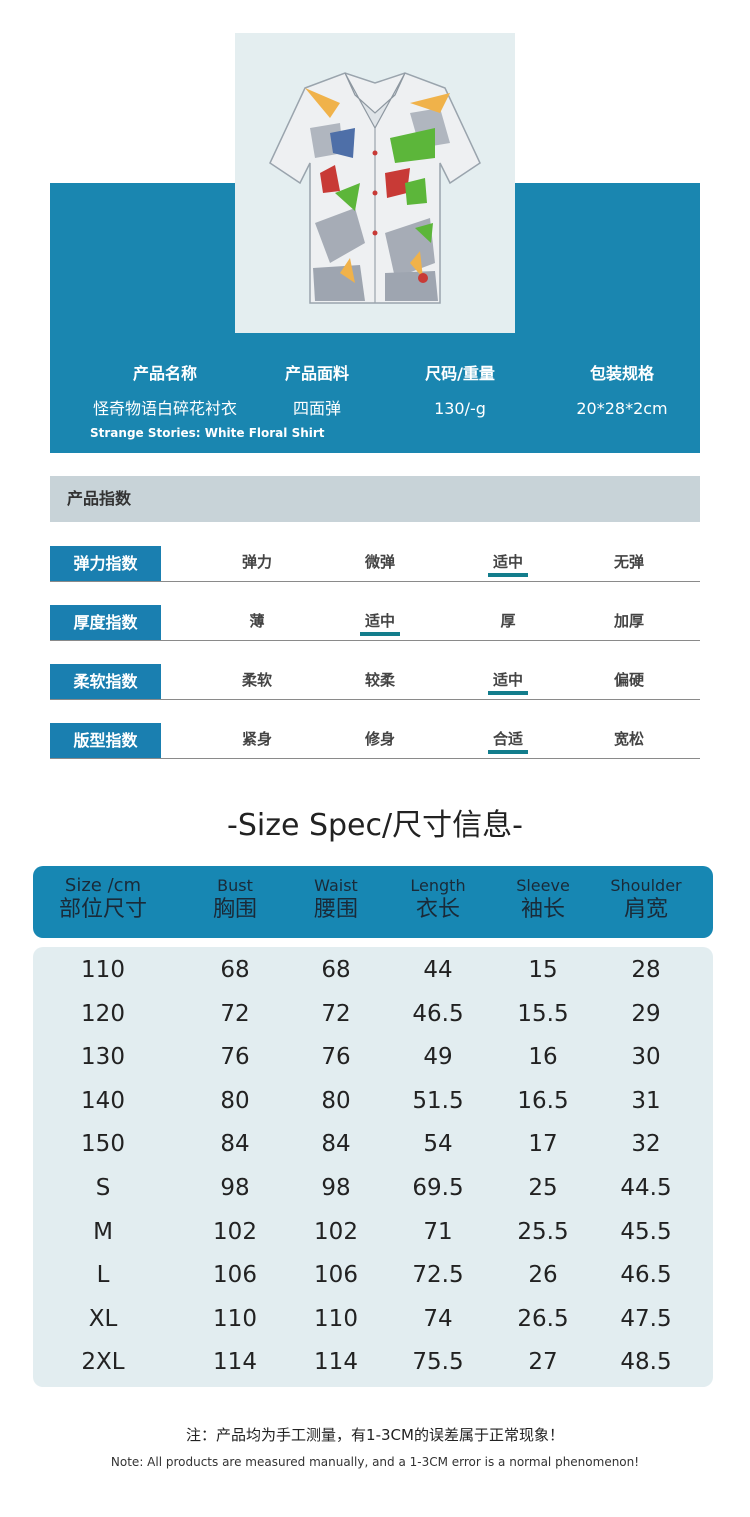 The image size is (750, 1517). Describe the element at coordinates (438, 1231) in the screenshot. I see `size-value-cell: 71` at that location.